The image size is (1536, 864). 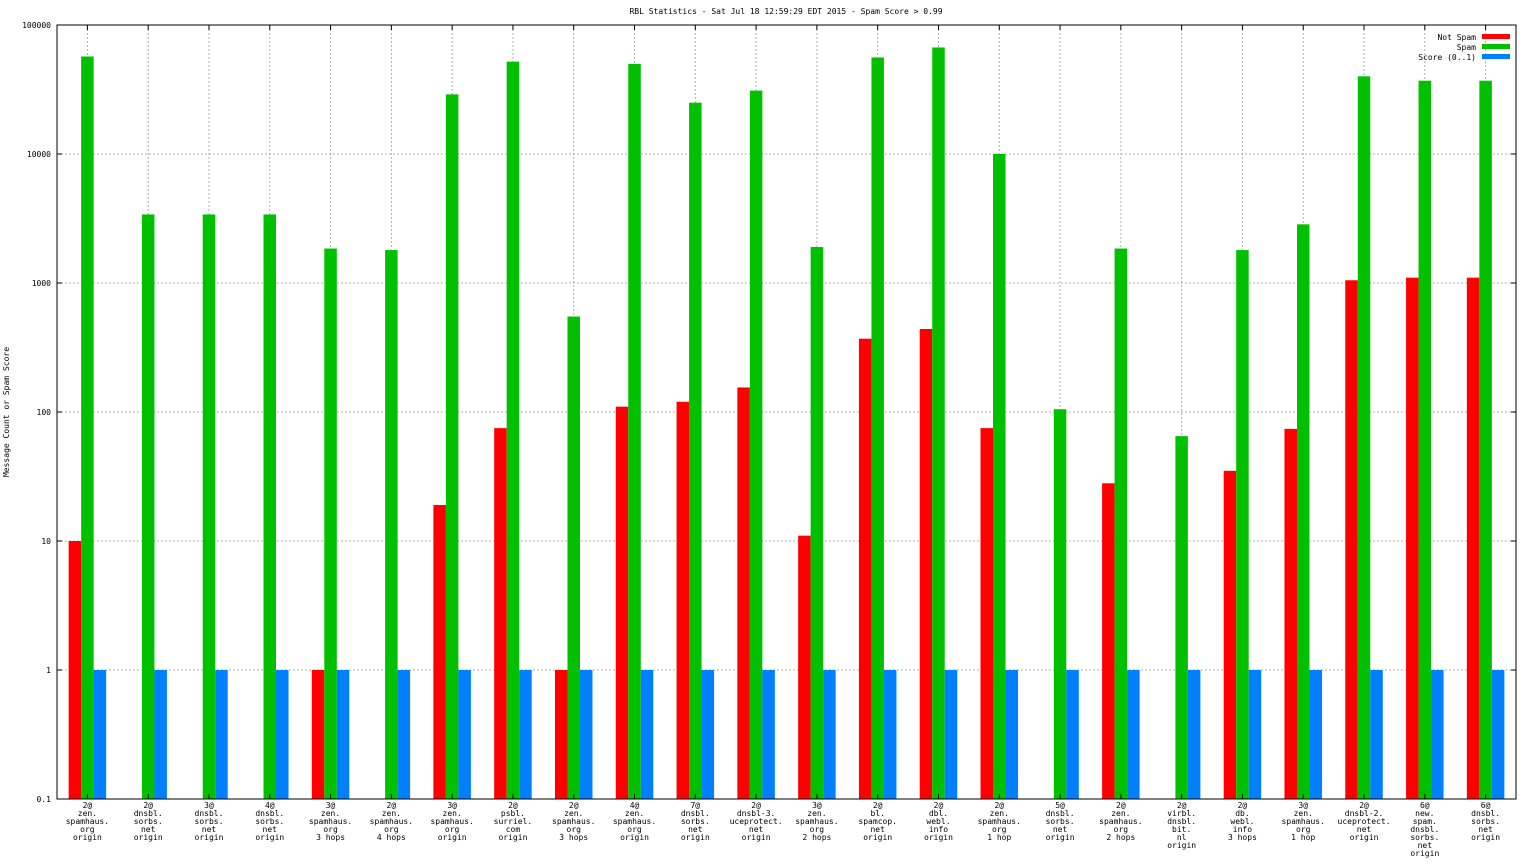 I want to click on x-tick-label-line: virbl., so click(x=1181, y=813).